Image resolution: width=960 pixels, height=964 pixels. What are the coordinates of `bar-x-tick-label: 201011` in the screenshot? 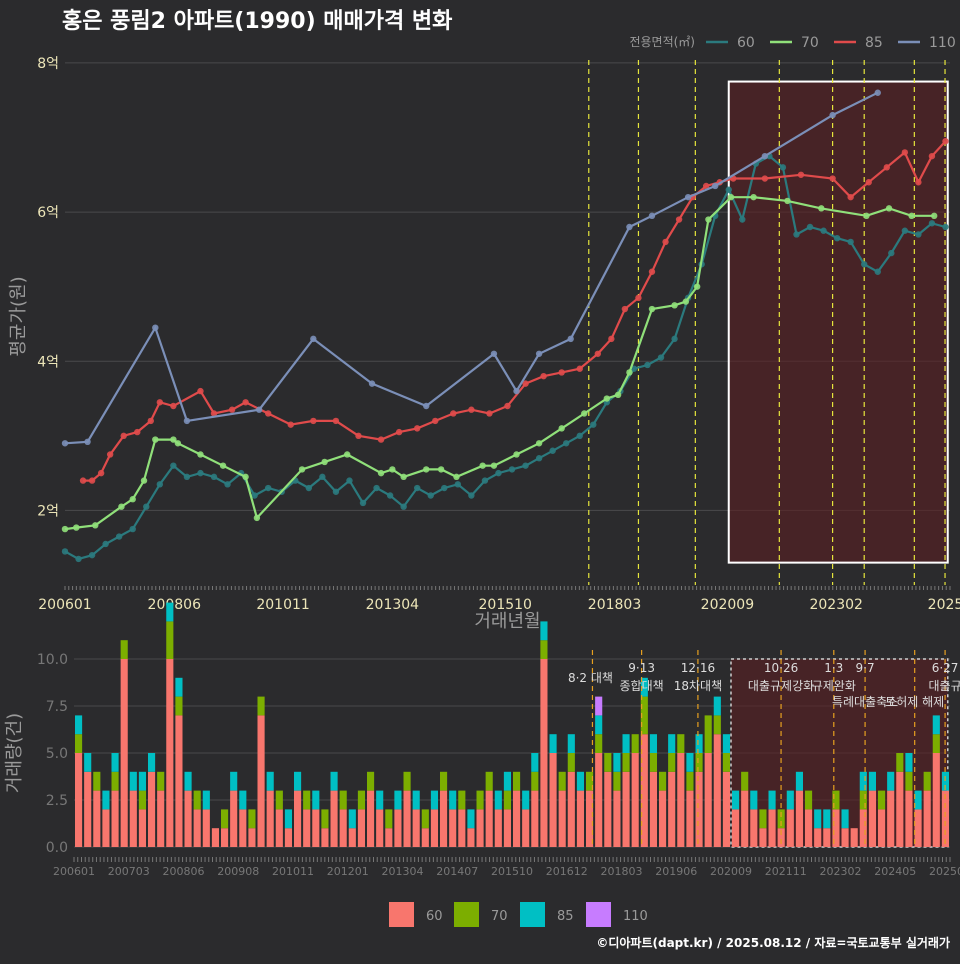 It's located at (293, 871).